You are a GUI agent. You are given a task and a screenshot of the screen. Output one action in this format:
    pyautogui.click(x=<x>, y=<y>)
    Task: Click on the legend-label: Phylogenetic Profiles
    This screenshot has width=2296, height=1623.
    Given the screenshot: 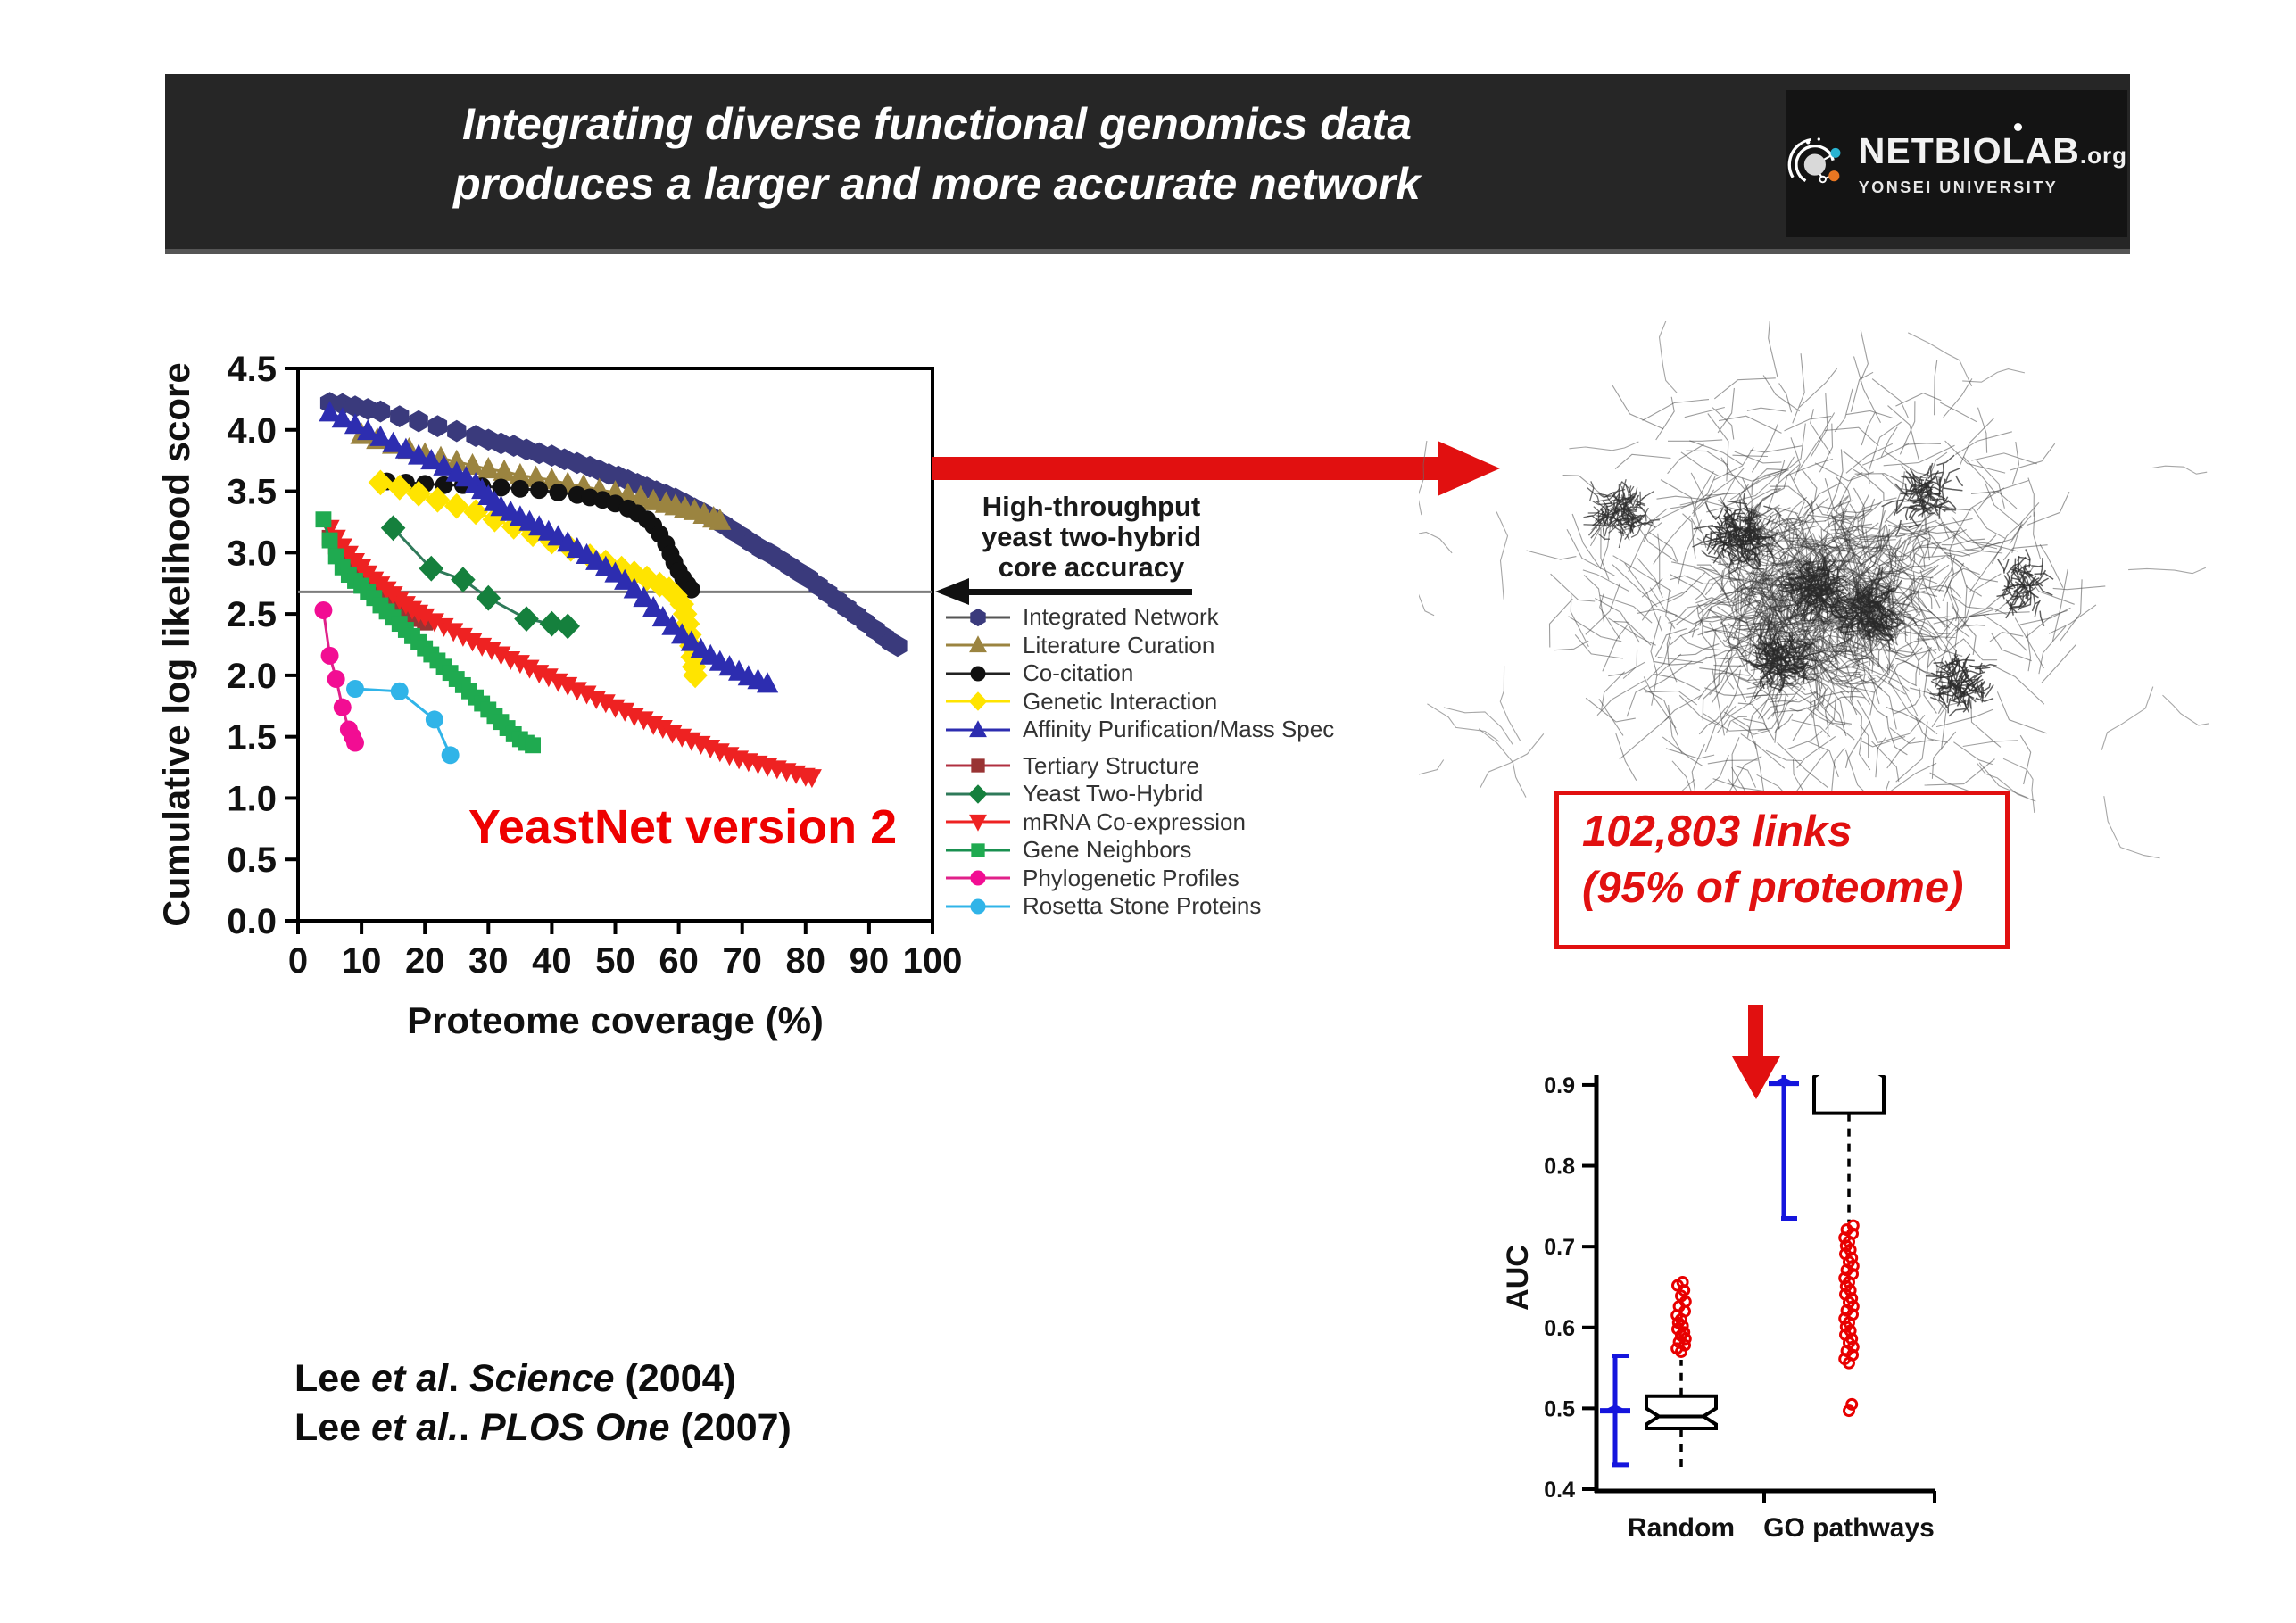 What is the action you would take?
    pyautogui.click(x=1131, y=877)
    